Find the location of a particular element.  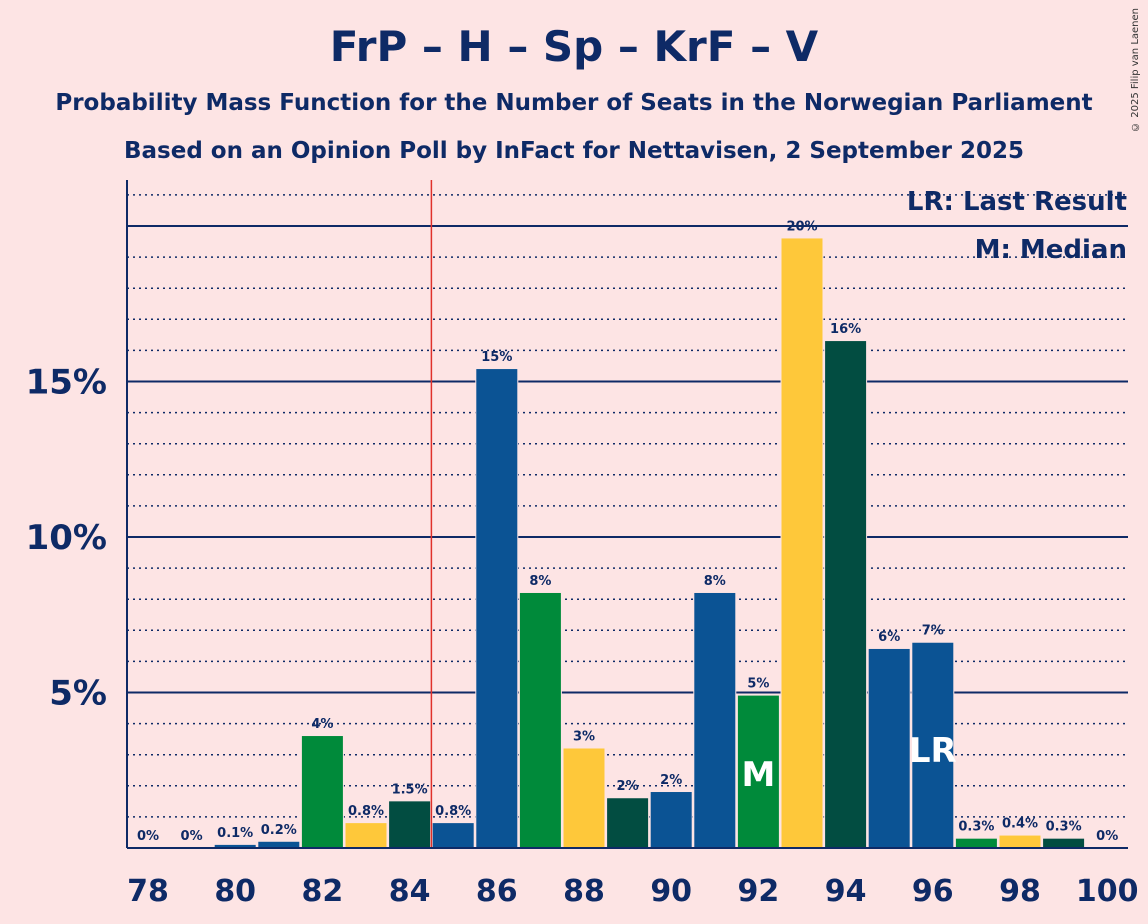

data-label-seat-98: 0.4% is located at coordinates (1020, 824).